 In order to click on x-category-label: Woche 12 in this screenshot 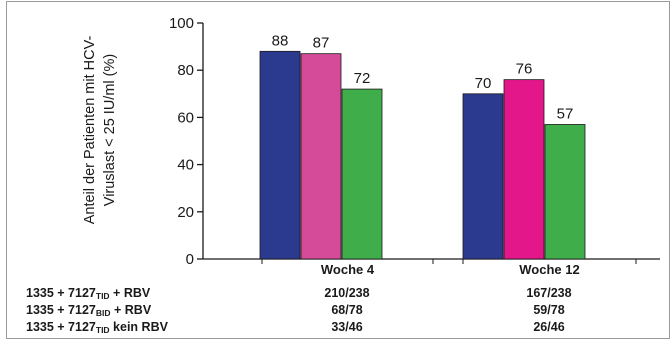, I will do `click(549, 269)`.